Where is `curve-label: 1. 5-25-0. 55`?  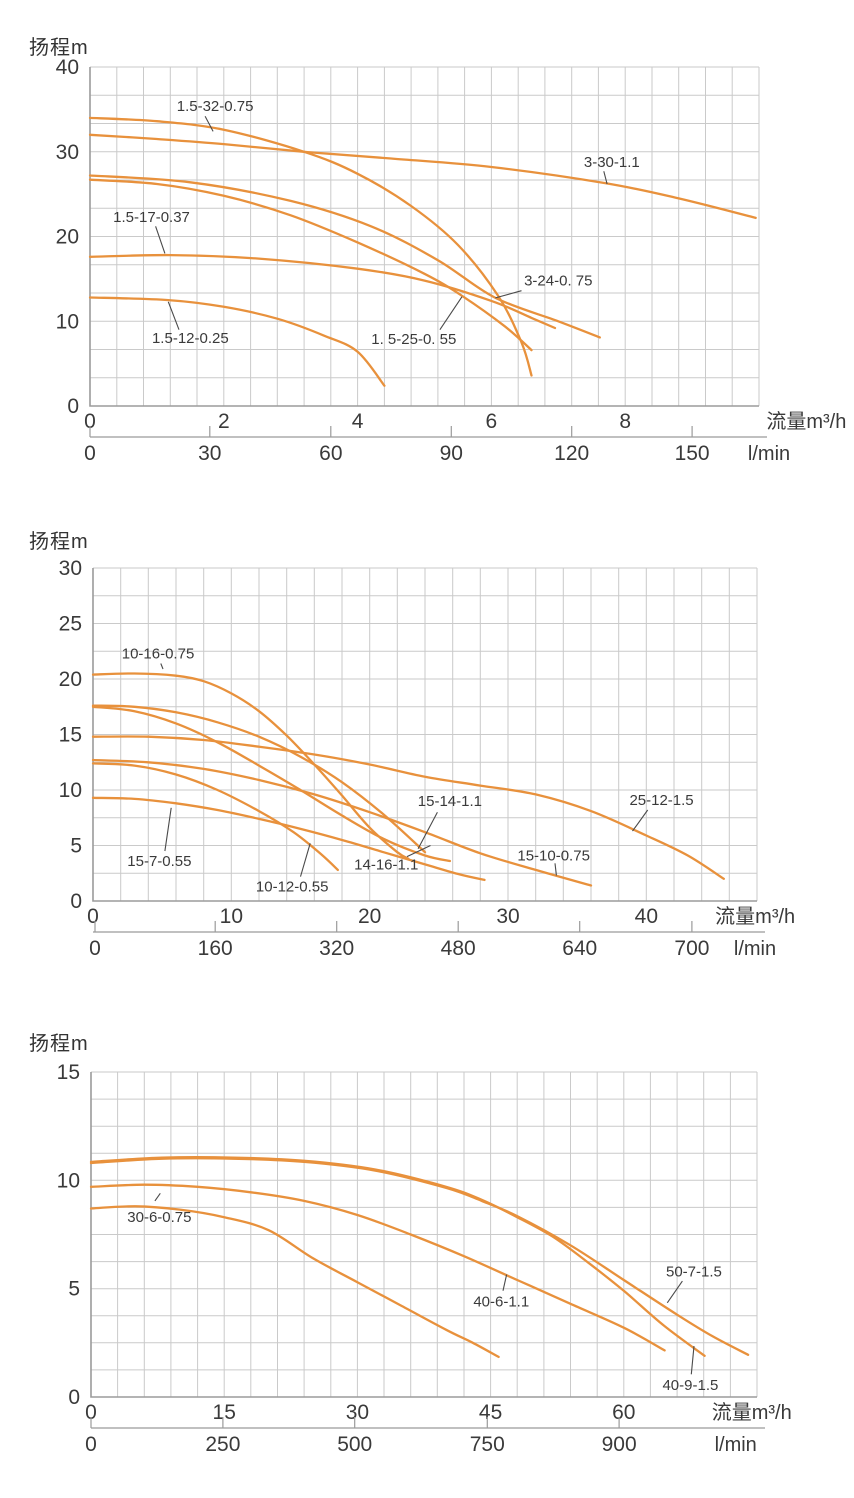
curve-label: 1. 5-25-0. 55 is located at coordinates (413, 339).